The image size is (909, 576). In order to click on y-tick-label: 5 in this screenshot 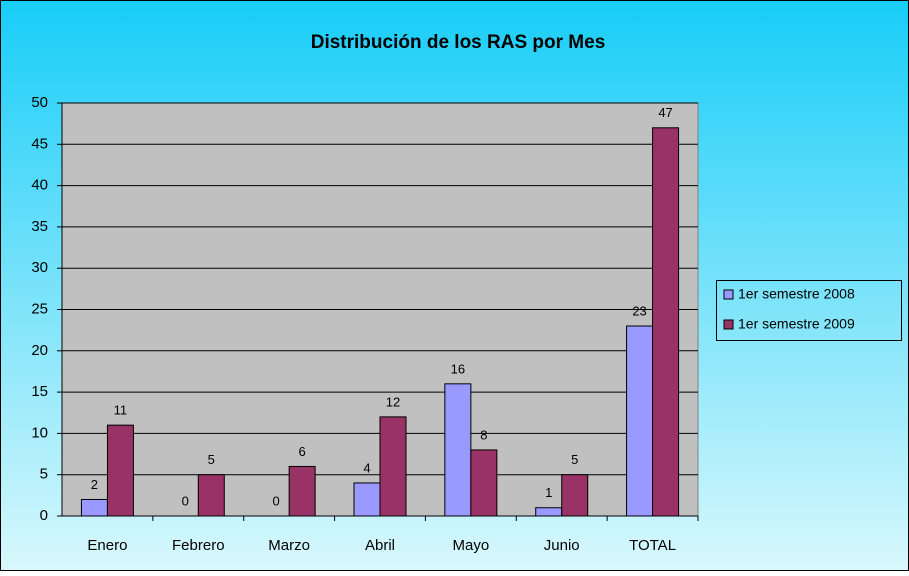, I will do `click(44, 474)`.